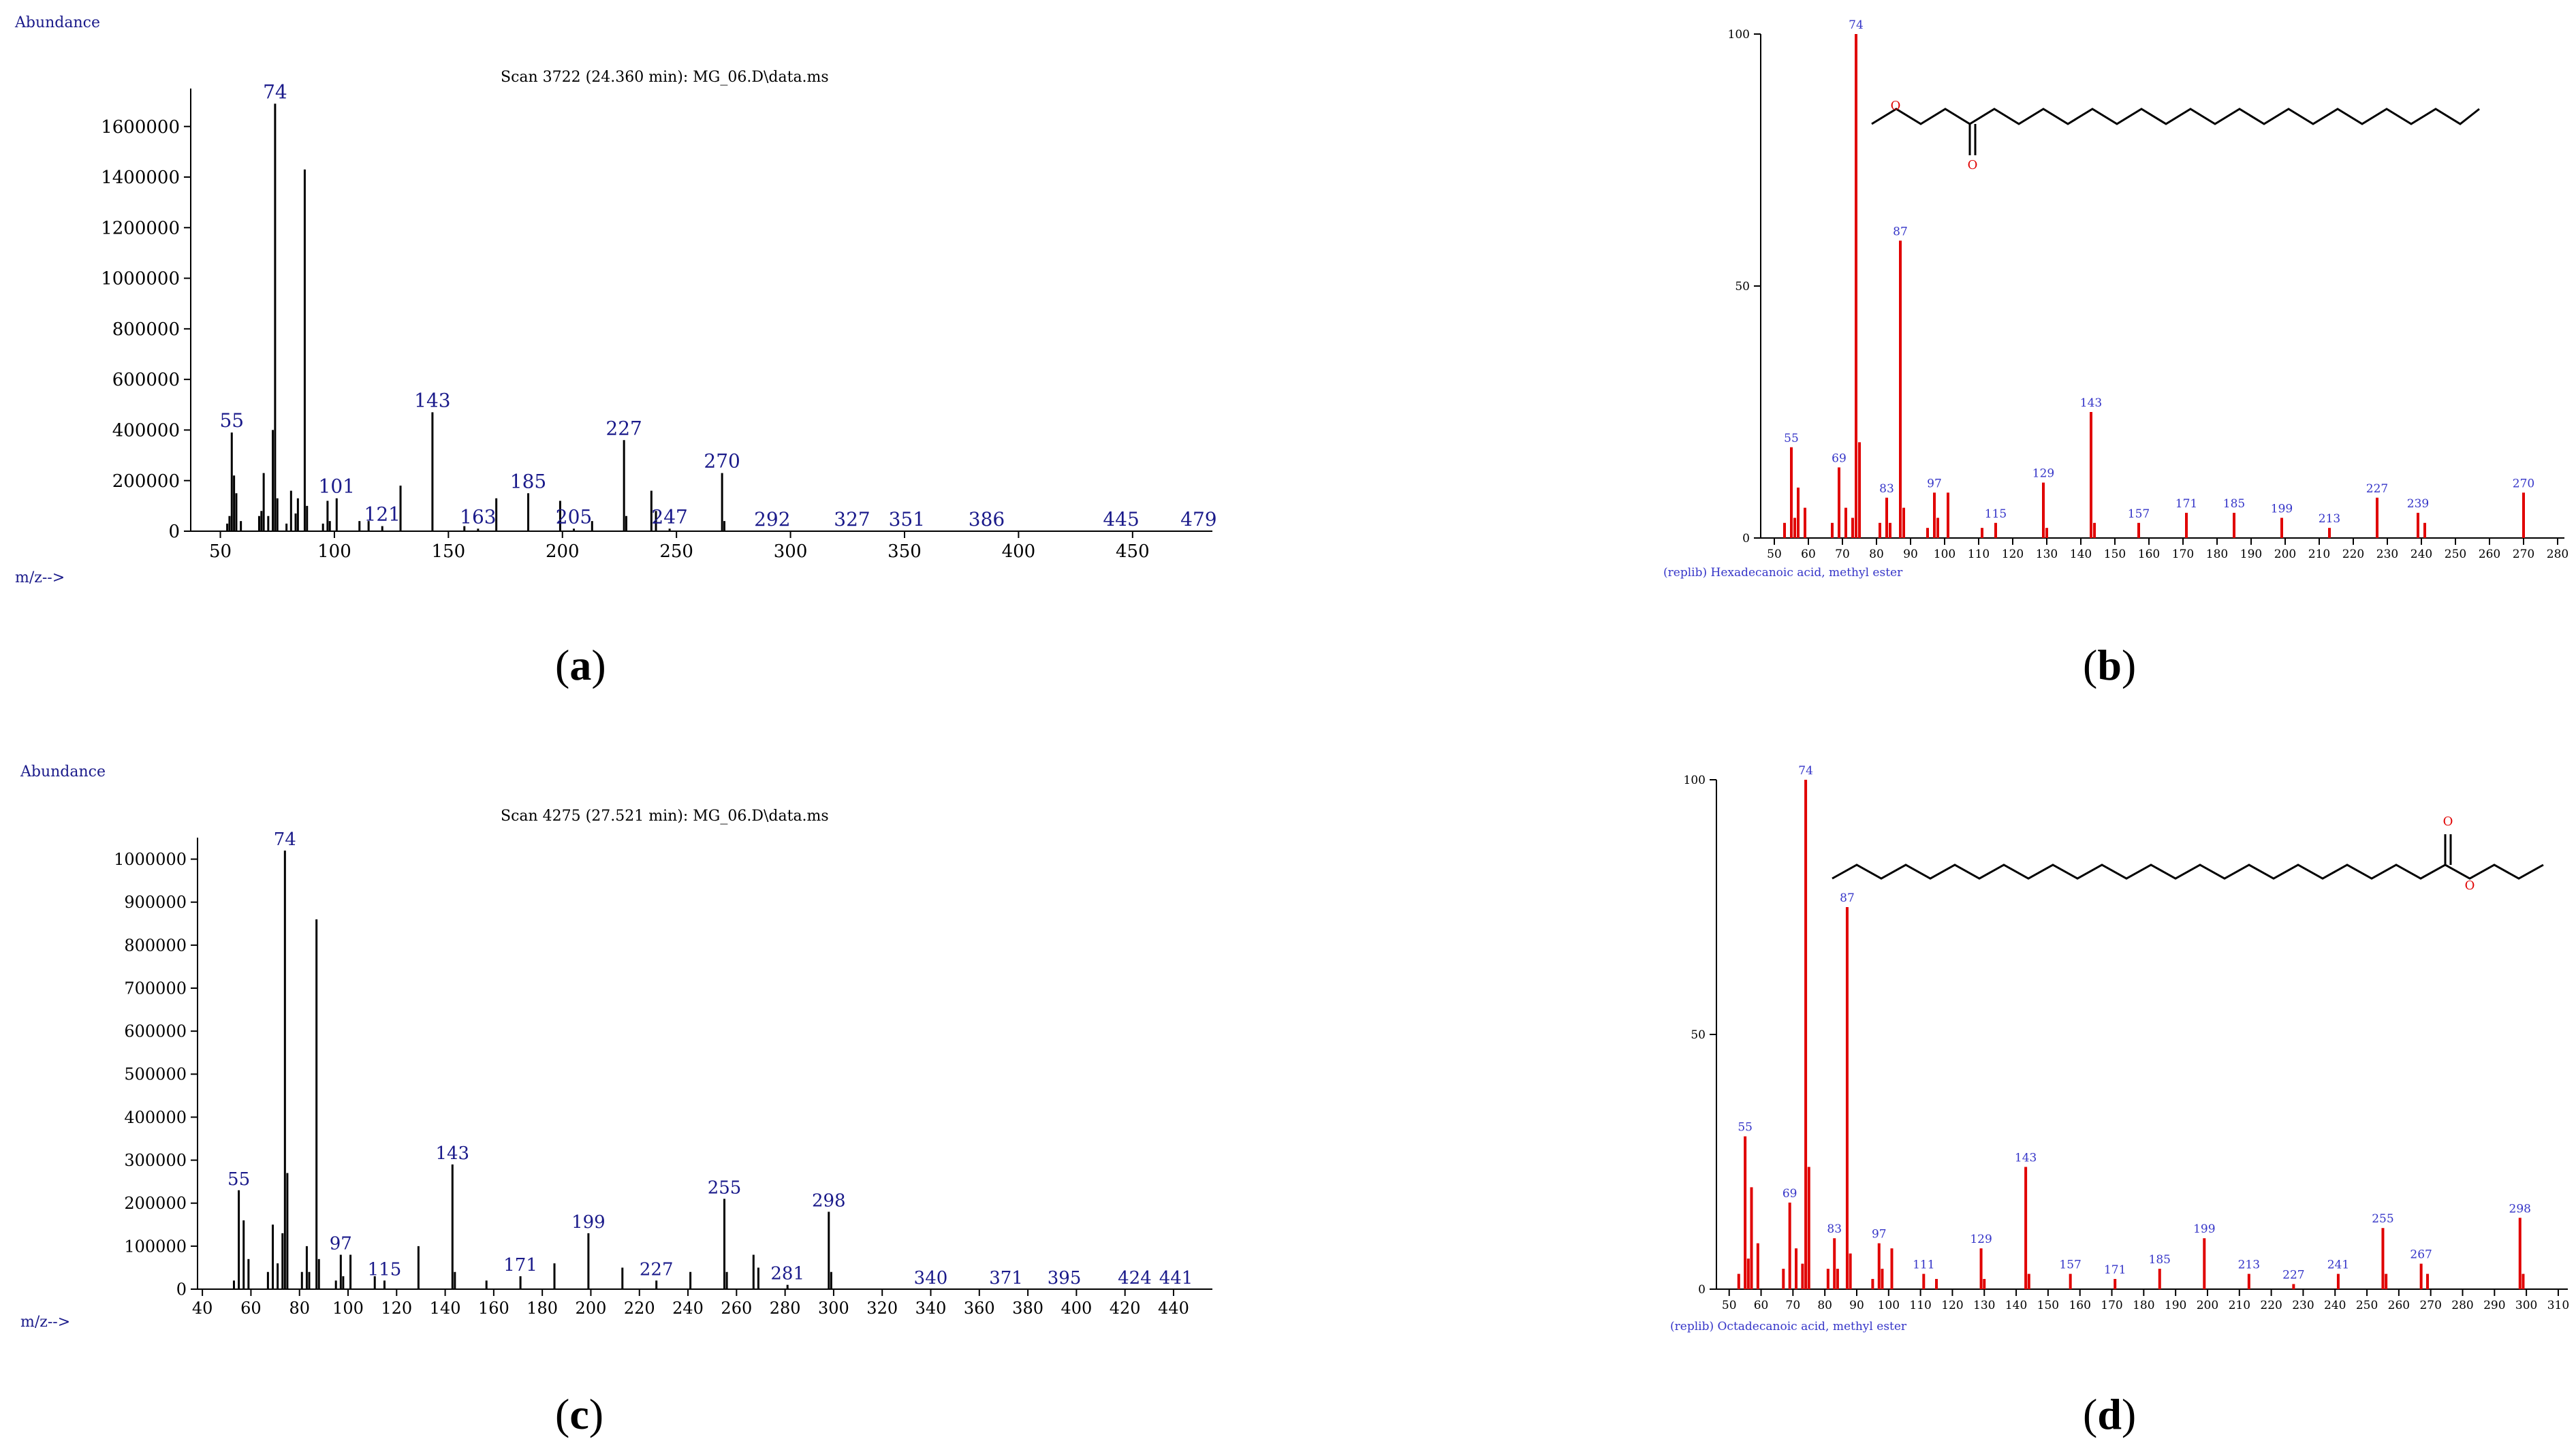  What do you see at coordinates (1135, 1278) in the screenshot?
I see `peak-label: 424` at bounding box center [1135, 1278].